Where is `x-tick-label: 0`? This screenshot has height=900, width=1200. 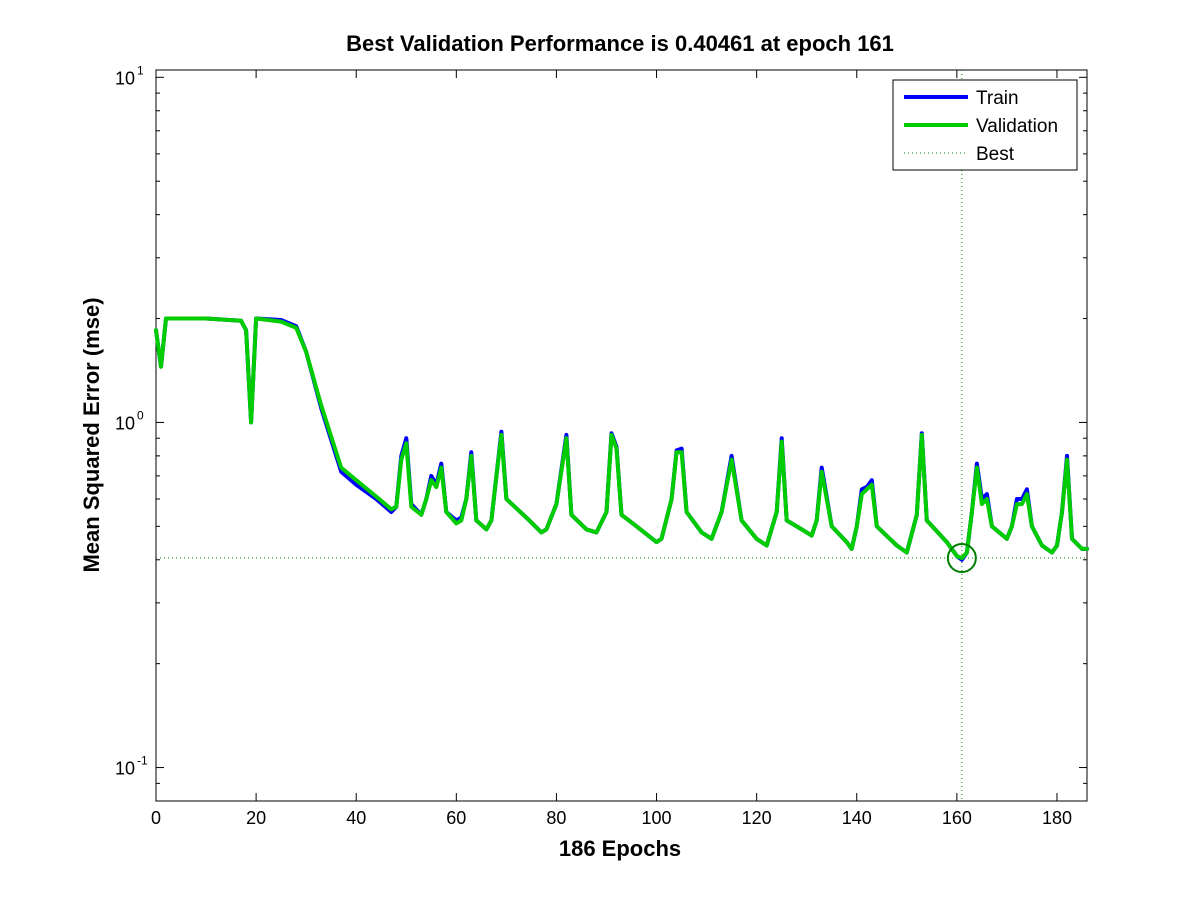
x-tick-label: 0 is located at coordinates (156, 818).